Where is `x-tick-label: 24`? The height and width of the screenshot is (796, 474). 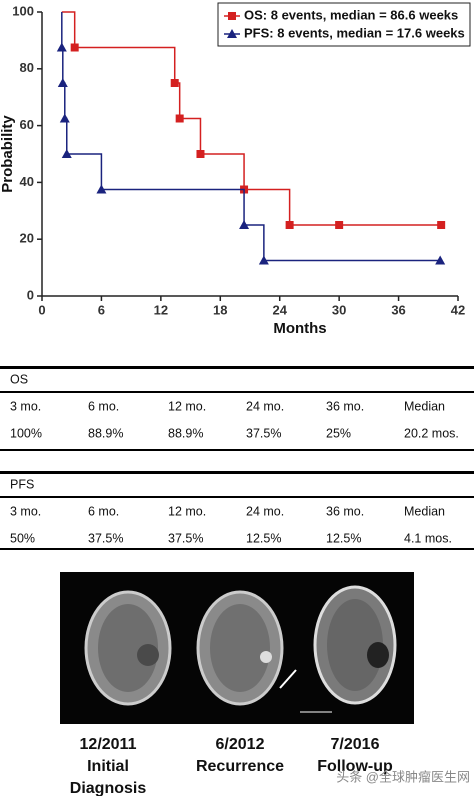
x-tick-label: 24 is located at coordinates (279, 309).